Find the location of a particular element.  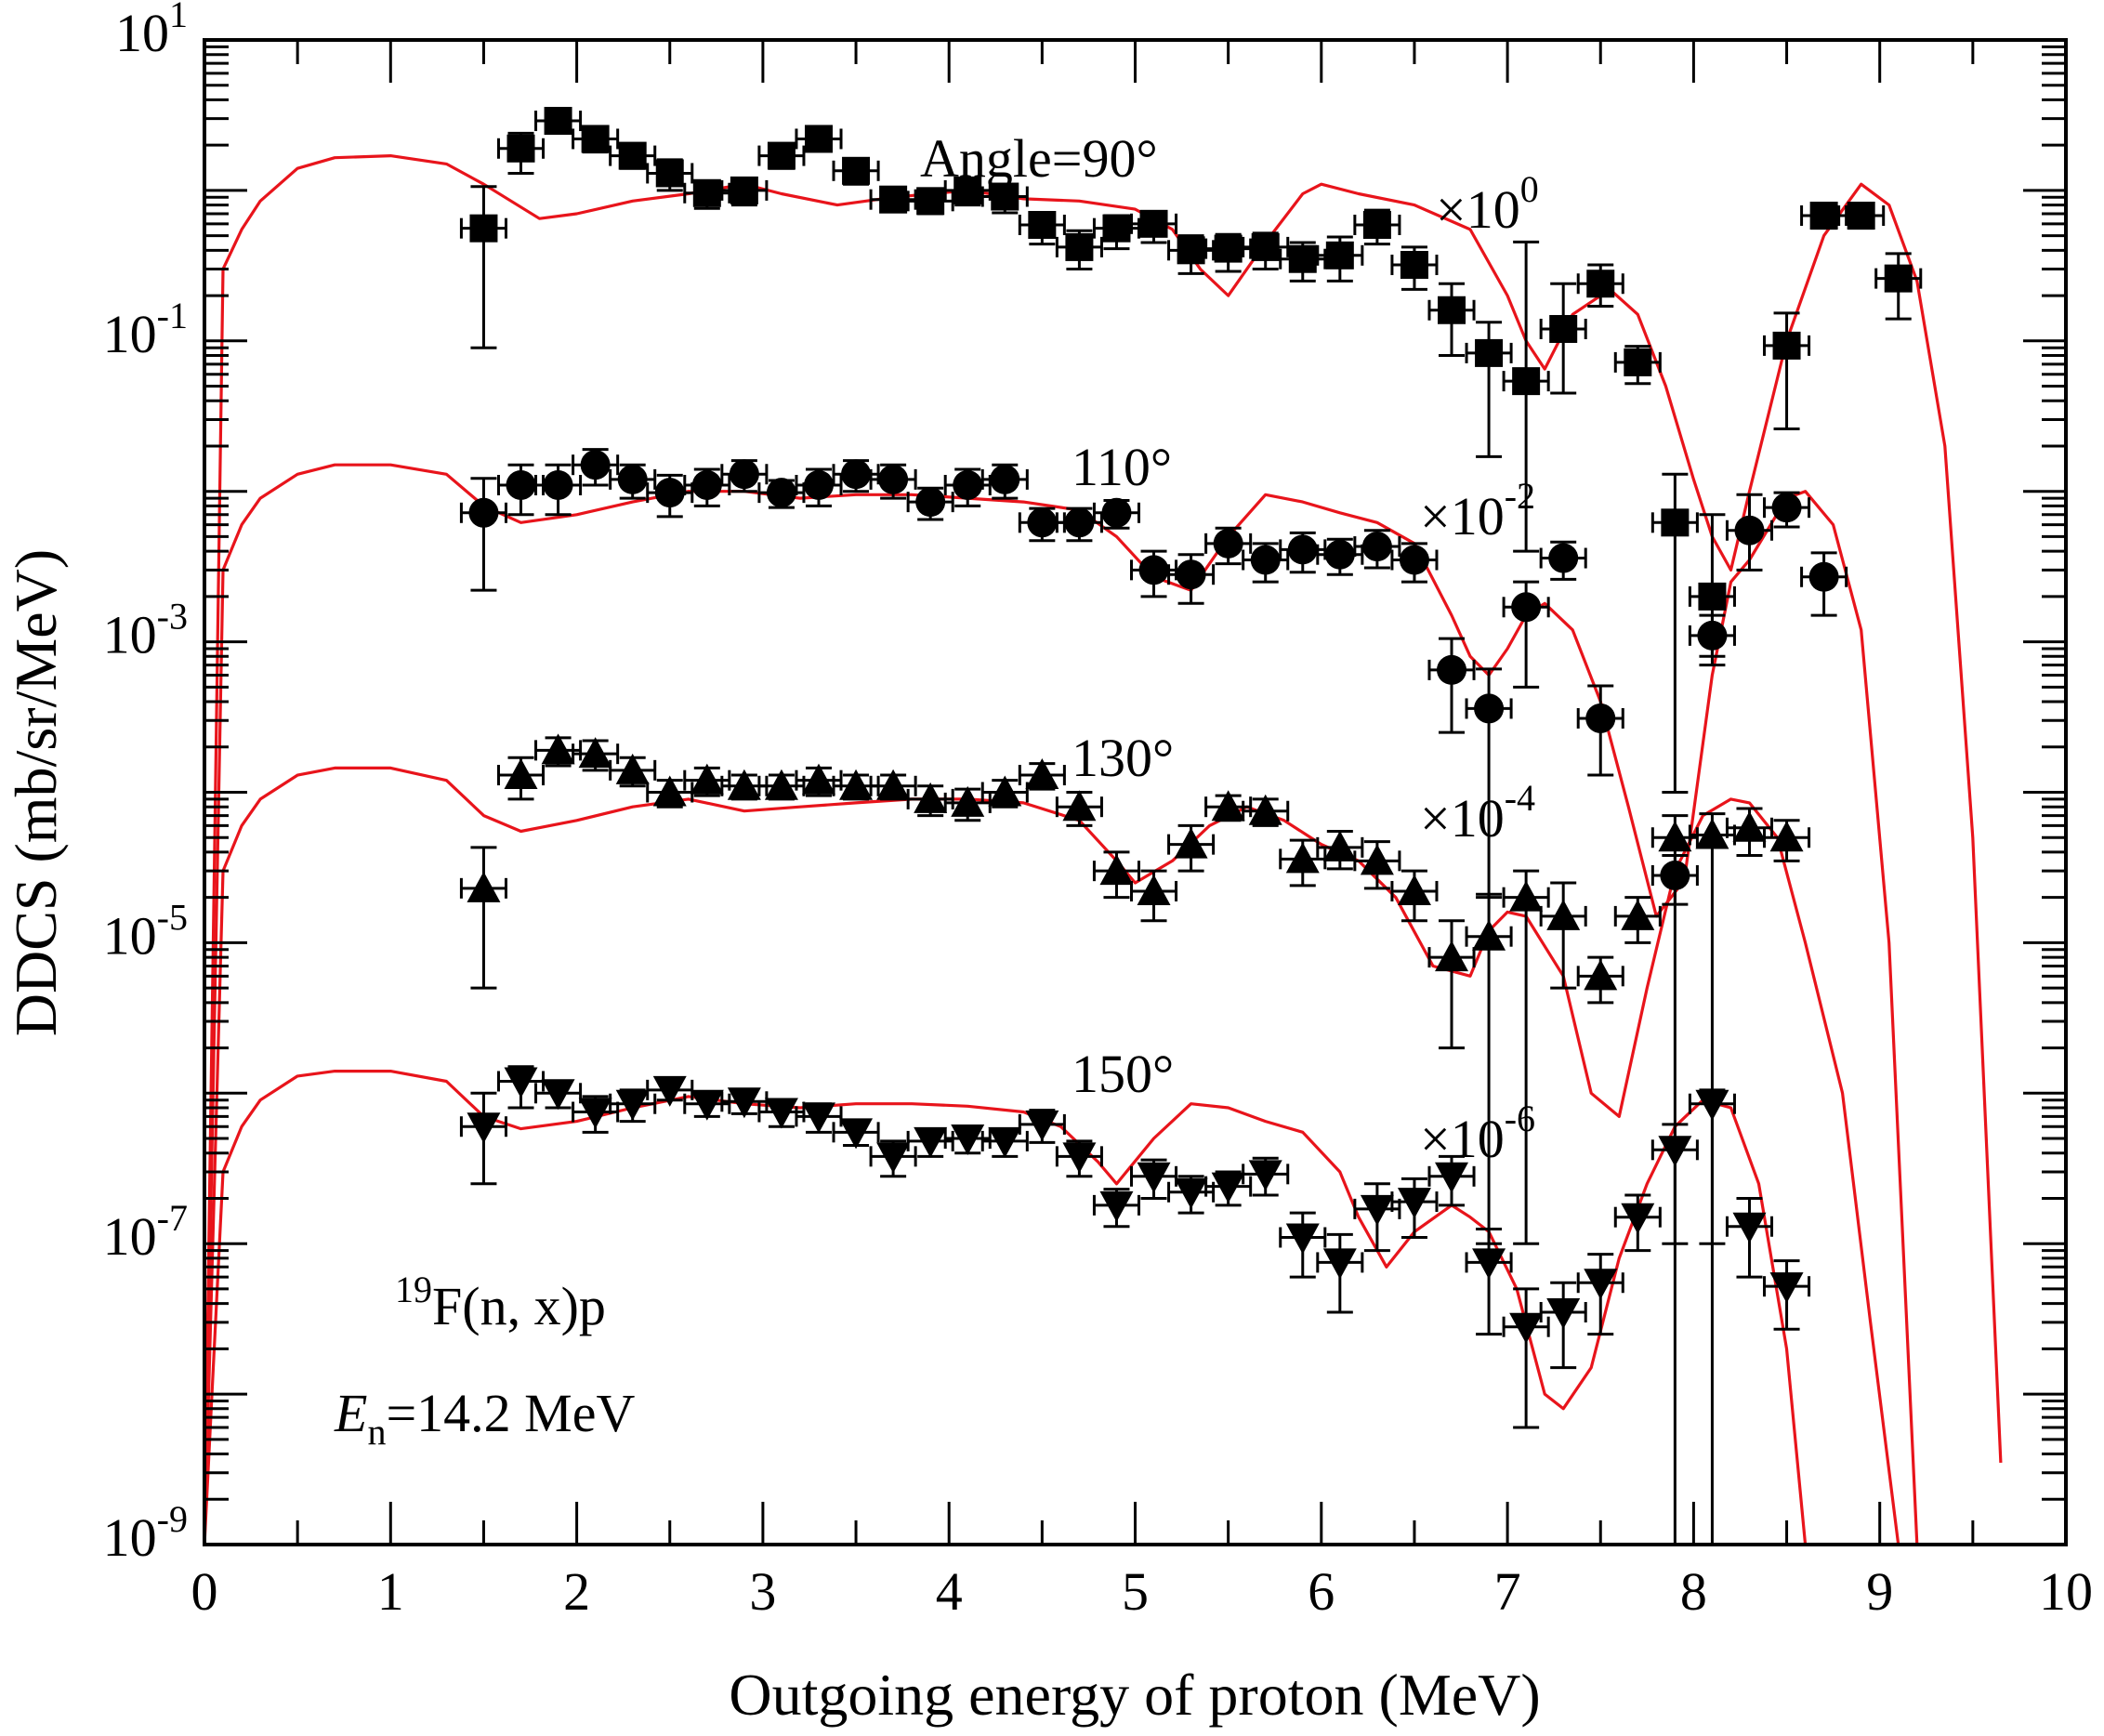

x-tick-label: 0 is located at coordinates (204, 1591).